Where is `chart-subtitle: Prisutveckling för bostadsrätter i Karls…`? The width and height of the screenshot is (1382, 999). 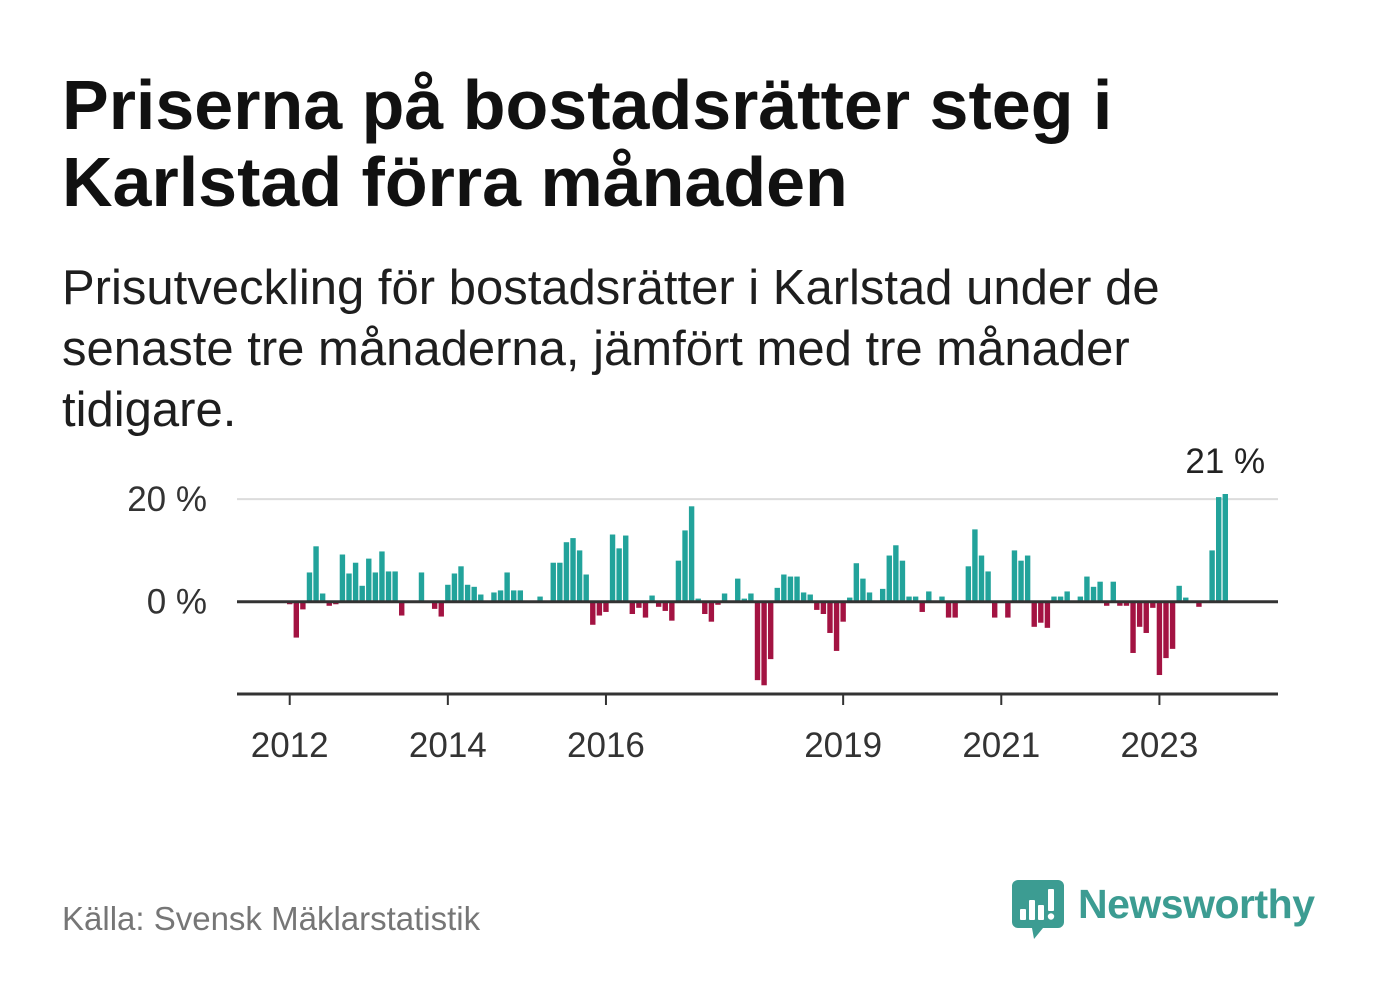
chart-subtitle: Prisutveckling för bostadsrätter i Karls… is located at coordinates (611, 349).